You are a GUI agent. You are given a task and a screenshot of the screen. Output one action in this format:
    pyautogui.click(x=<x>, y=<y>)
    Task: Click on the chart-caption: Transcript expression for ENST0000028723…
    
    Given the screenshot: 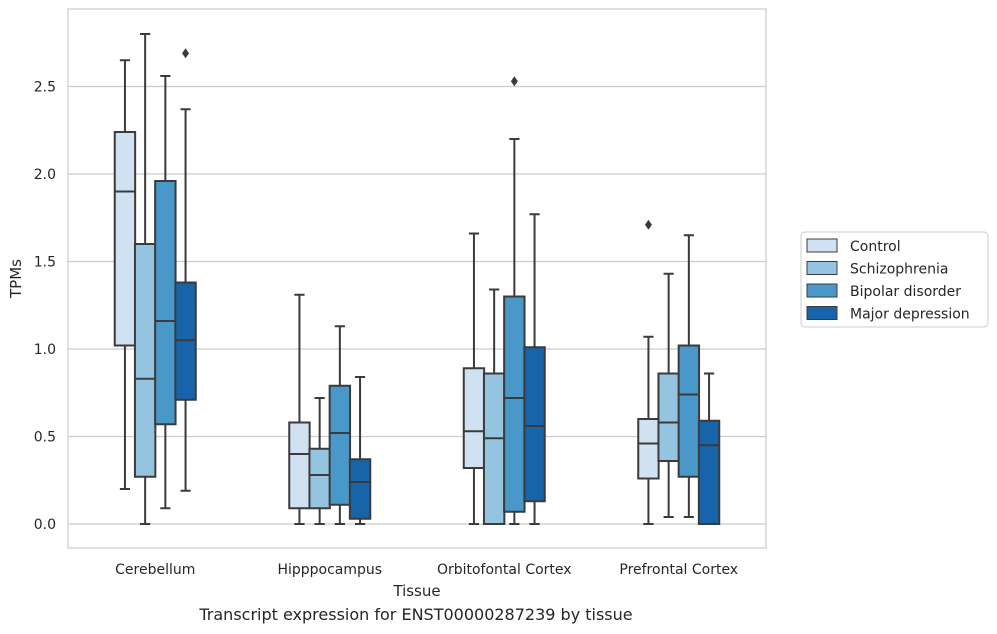 What is the action you would take?
    pyautogui.click(x=416, y=614)
    